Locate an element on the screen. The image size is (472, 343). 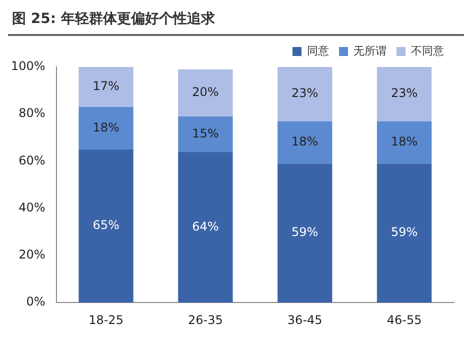
y-tick-label: 20% is located at coordinates (32, 255).